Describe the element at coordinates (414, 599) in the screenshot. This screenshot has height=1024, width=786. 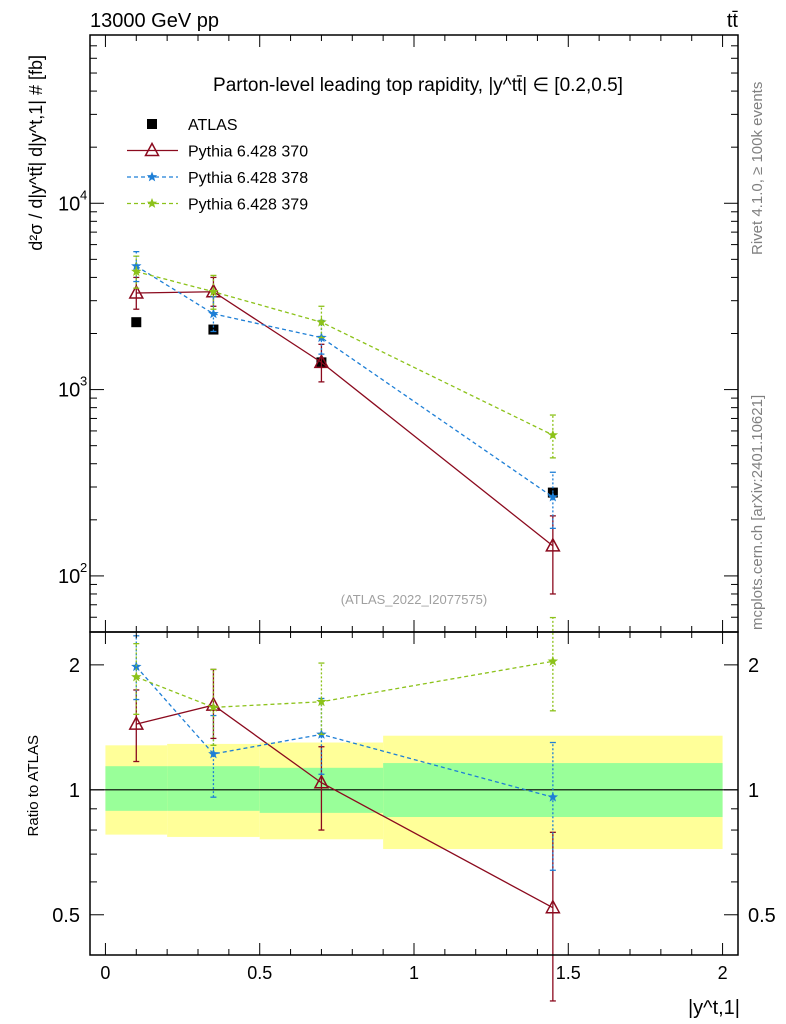
I see `analysis-label: (ATLAS_2022_I2077575)` at that location.